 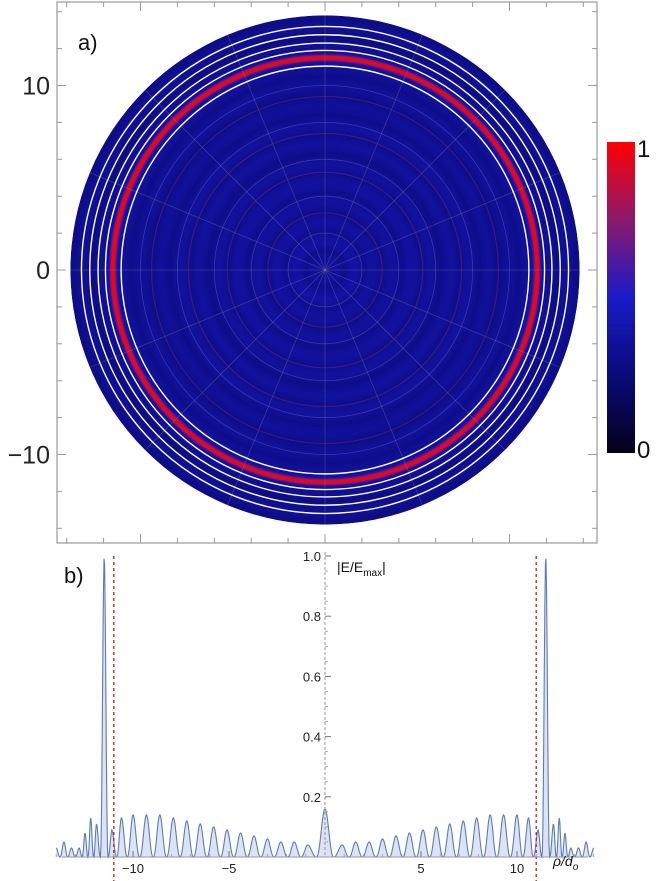 I want to click on y-tick-label: 1.0, so click(x=312, y=556).